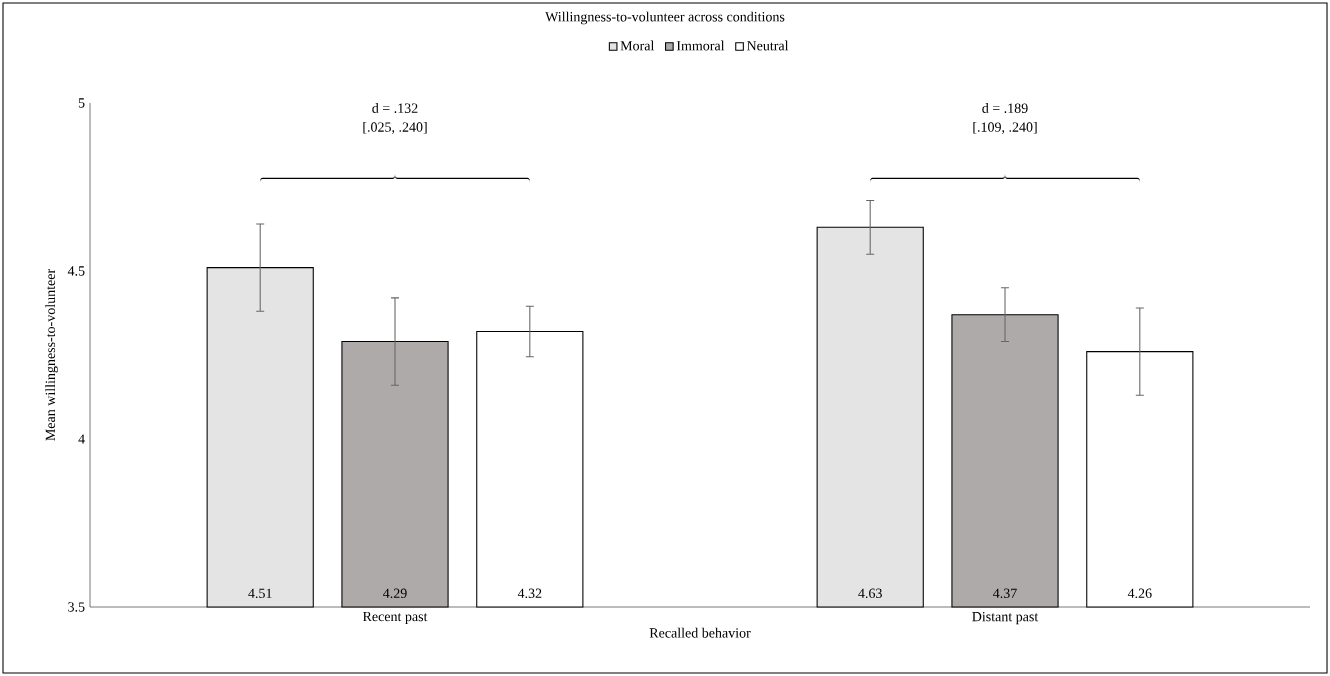 This screenshot has height=676, width=1330. What do you see at coordinates (700, 45) in the screenshot?
I see `legend-label: Immoral` at bounding box center [700, 45].